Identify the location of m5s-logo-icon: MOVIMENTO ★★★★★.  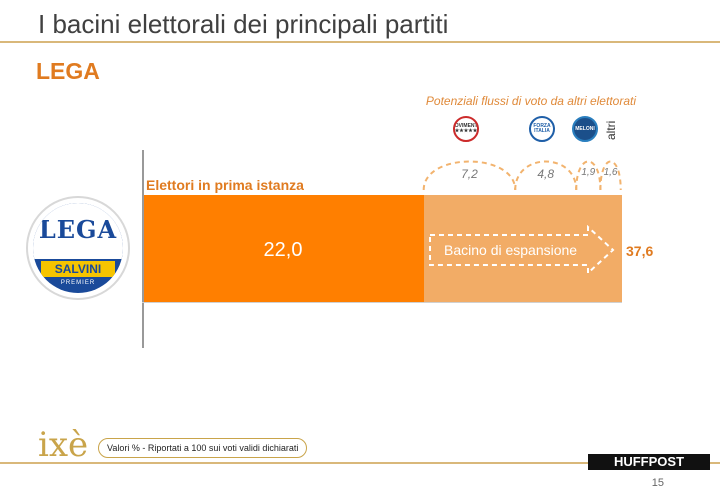
(466, 129).